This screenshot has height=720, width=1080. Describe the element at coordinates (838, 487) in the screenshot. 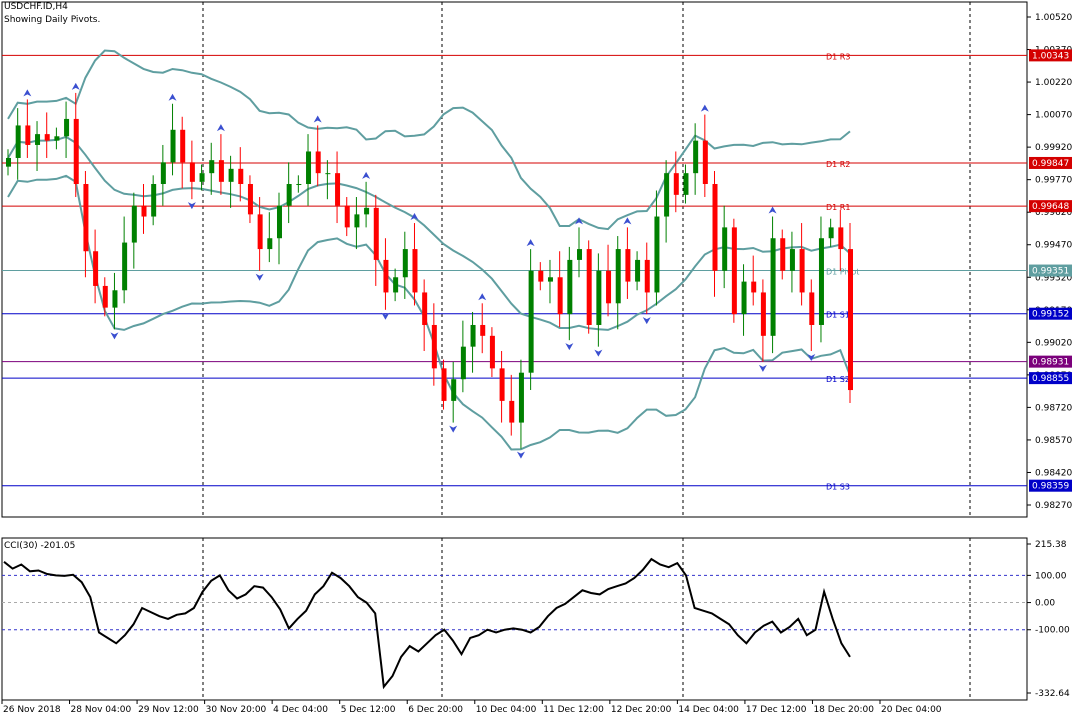

I see `pivot-label: D1 S3` at that location.